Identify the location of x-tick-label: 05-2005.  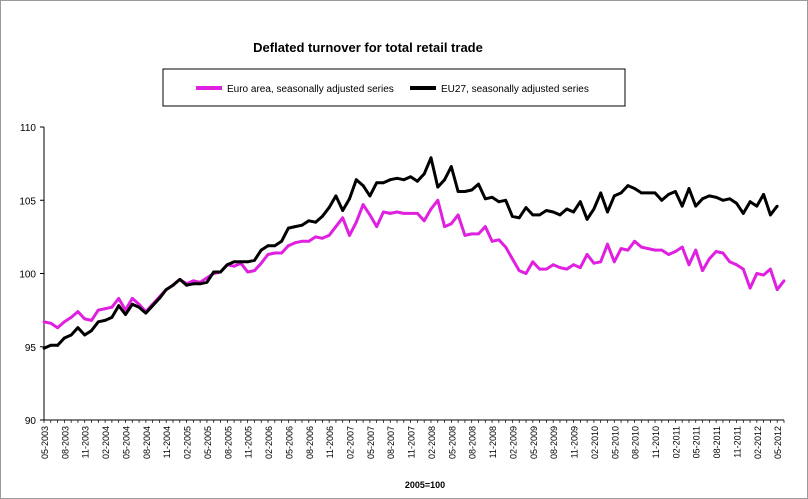
(208, 442).